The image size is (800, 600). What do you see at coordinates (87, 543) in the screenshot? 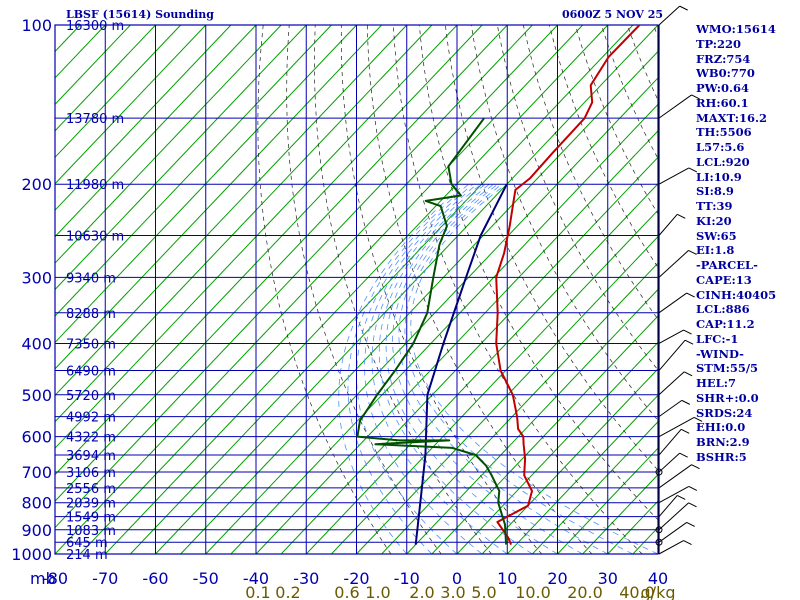
I see `height-label: 645 m` at bounding box center [87, 543].